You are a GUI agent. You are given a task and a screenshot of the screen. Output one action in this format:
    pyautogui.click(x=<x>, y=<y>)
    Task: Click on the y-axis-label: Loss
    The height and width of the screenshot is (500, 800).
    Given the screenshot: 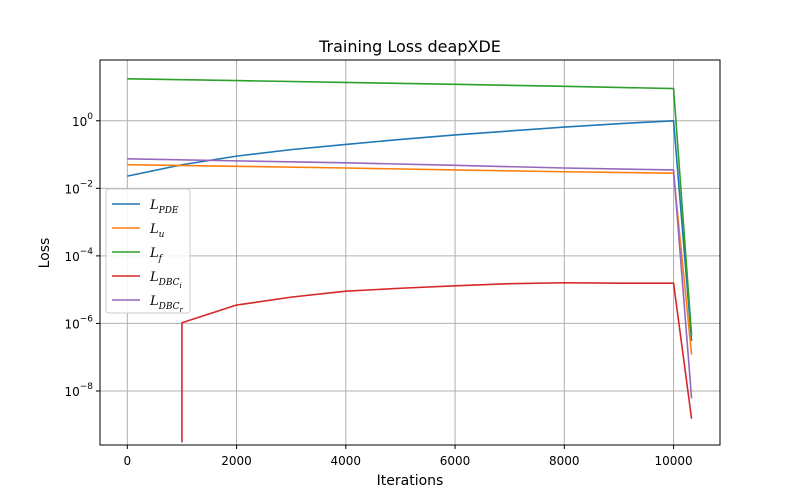 What is the action you would take?
    pyautogui.click(x=45, y=253)
    